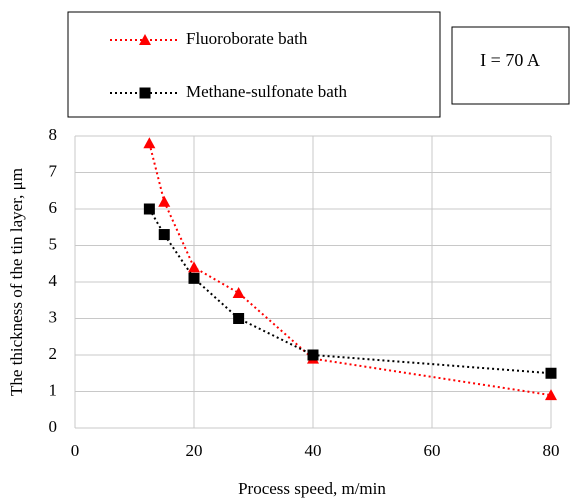  Describe the element at coordinates (551, 450) in the screenshot. I see `x-tick-label: 80` at that location.